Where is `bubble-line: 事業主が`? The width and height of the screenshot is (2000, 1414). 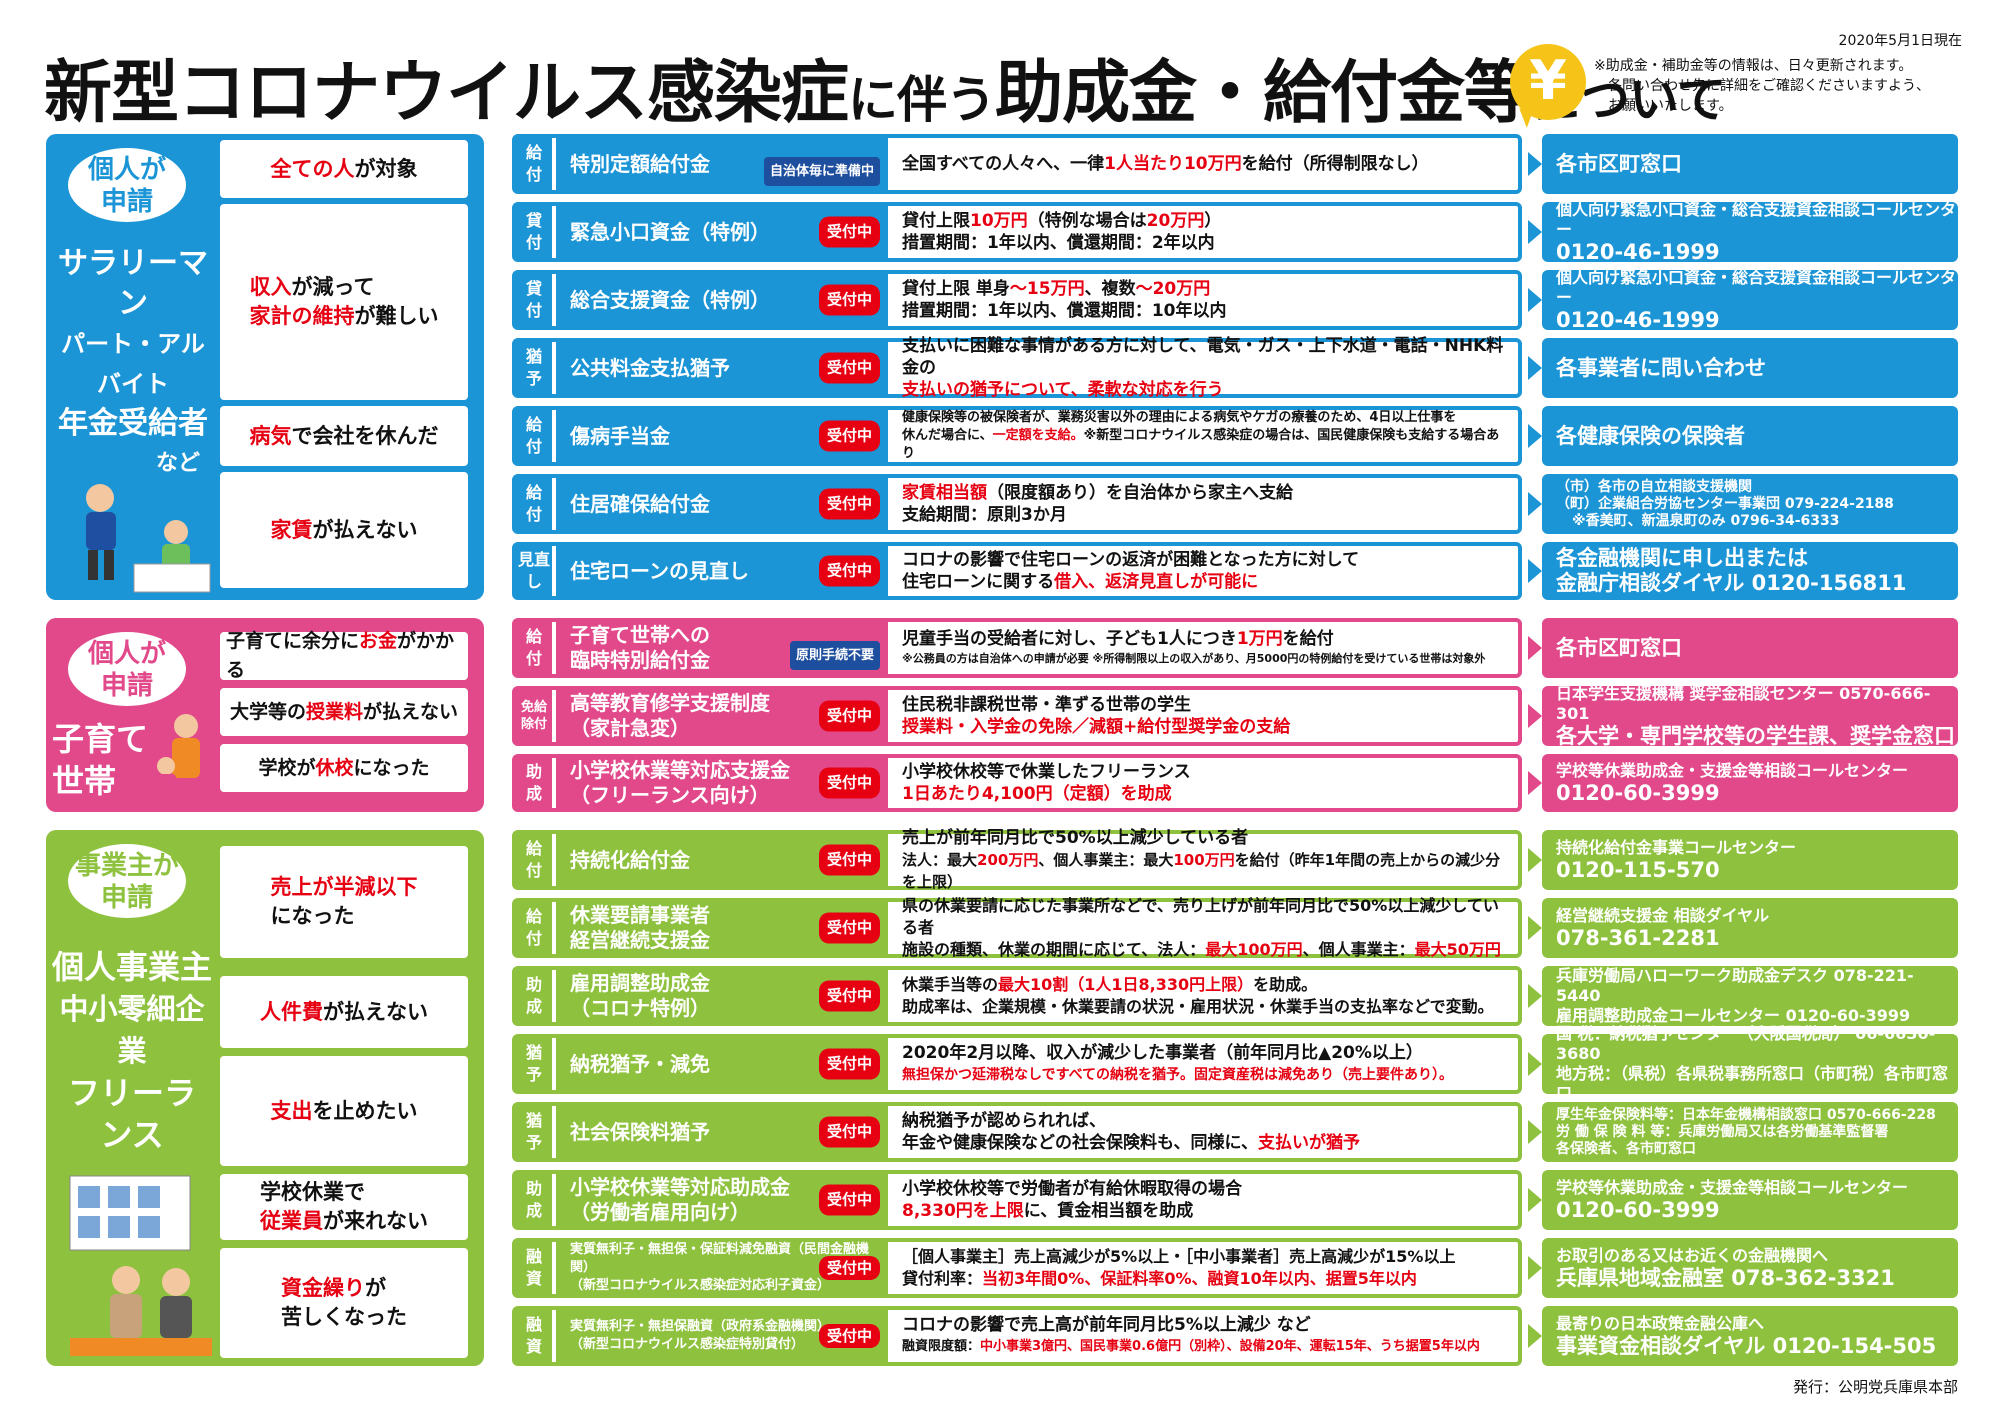
bubble-line: 事業主が is located at coordinates (126, 866).